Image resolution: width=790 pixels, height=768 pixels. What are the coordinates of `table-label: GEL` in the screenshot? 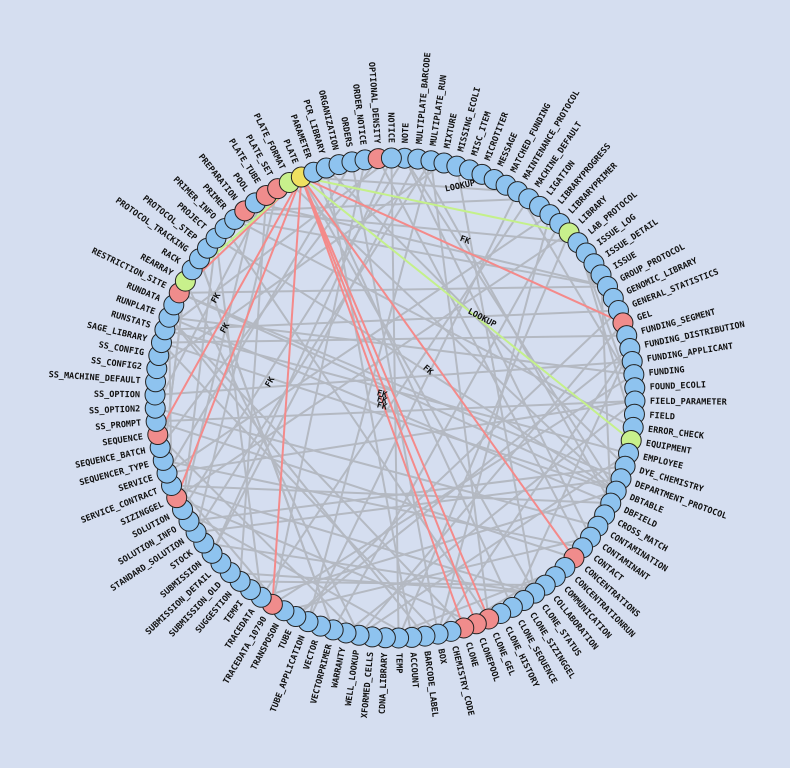 It's located at (645, 316).